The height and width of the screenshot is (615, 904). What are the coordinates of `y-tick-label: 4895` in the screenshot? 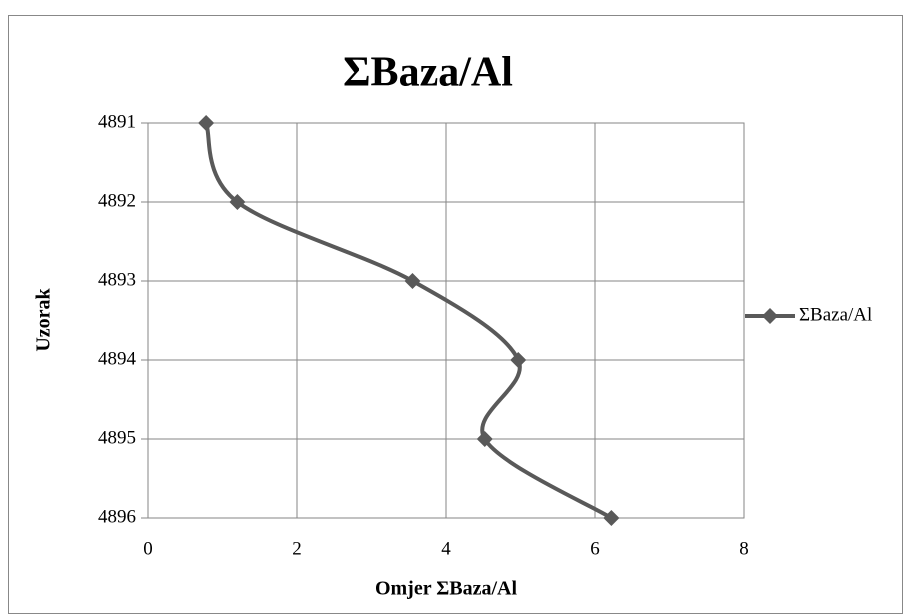 It's located at (117, 437).